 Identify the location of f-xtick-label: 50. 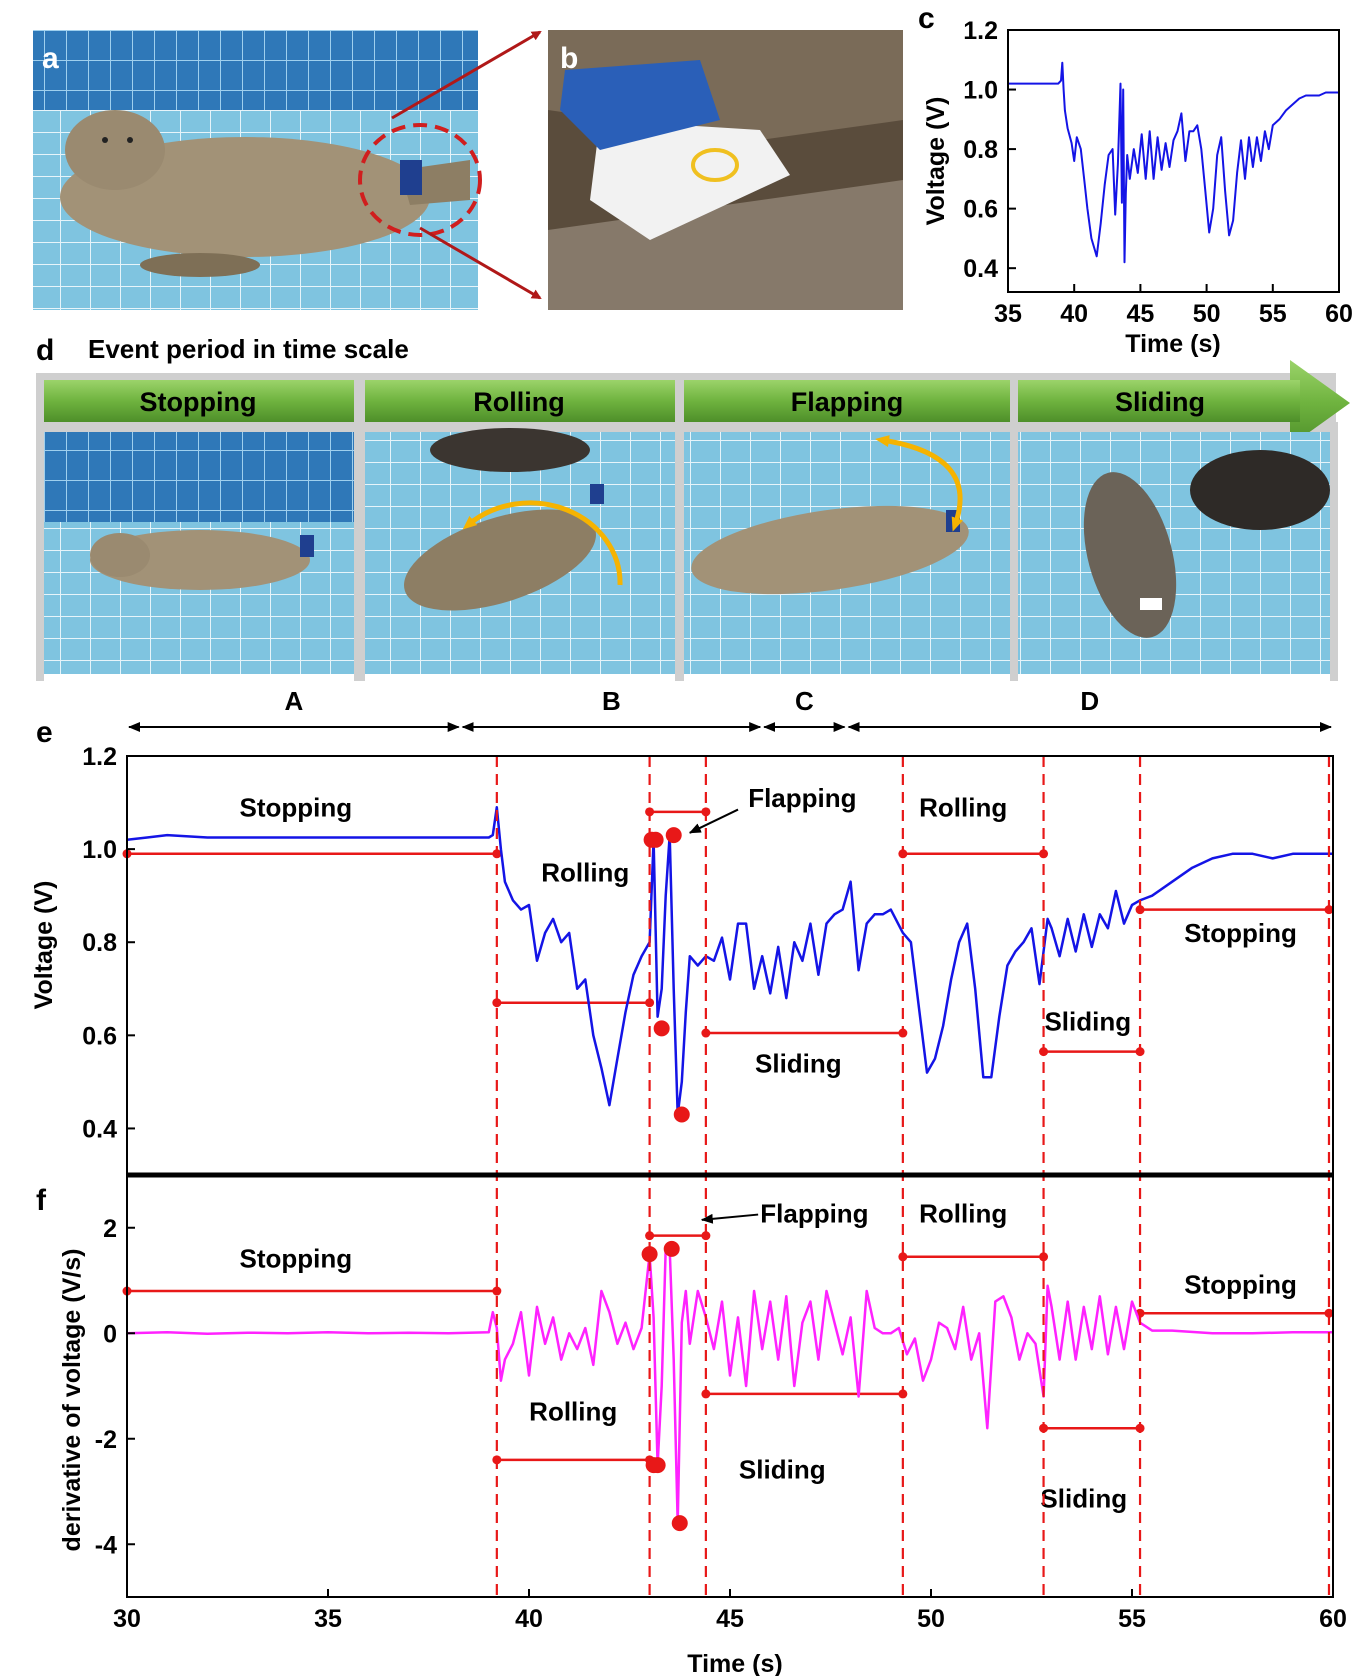
(931, 1619).